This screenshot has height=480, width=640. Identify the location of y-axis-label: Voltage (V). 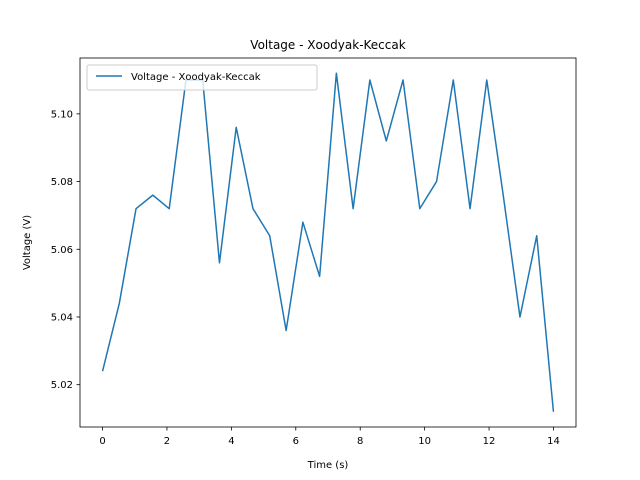
(27, 242).